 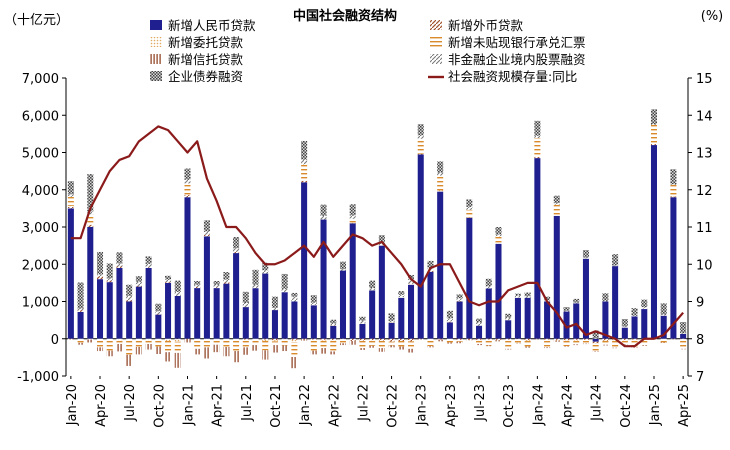 I want to click on left-tick-label: 6,000, so click(x=40, y=116).